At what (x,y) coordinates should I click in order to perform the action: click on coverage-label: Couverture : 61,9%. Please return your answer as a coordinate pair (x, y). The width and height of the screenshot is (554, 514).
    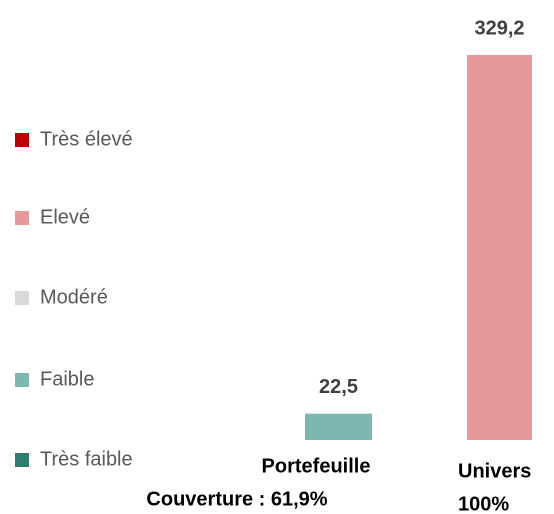
    Looking at the image, I should click on (236, 499).